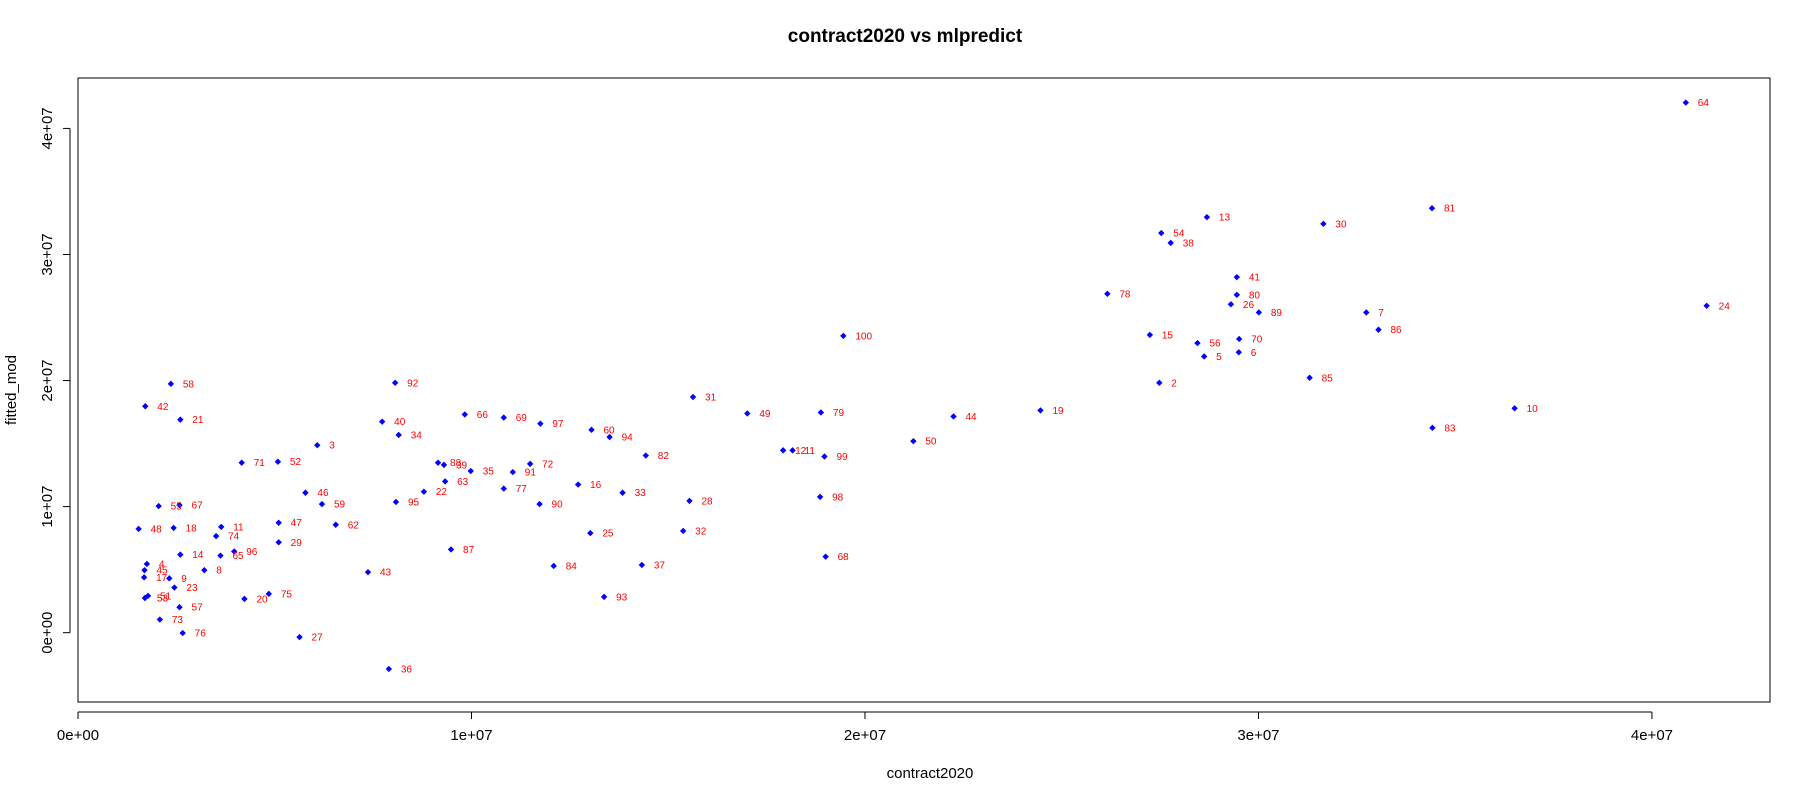 Image resolution: width=1801 pixels, height=796 pixels. Describe the element at coordinates (47, 380) in the screenshot. I see `y-tick-label: 2e+07` at that location.